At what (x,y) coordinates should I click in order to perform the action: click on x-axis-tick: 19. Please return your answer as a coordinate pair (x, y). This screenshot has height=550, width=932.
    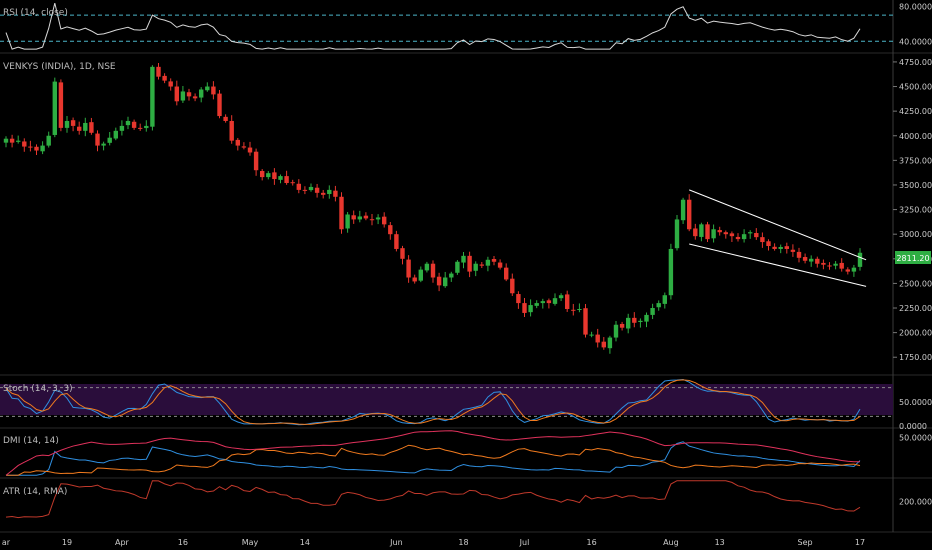
    Looking at the image, I should click on (67, 542).